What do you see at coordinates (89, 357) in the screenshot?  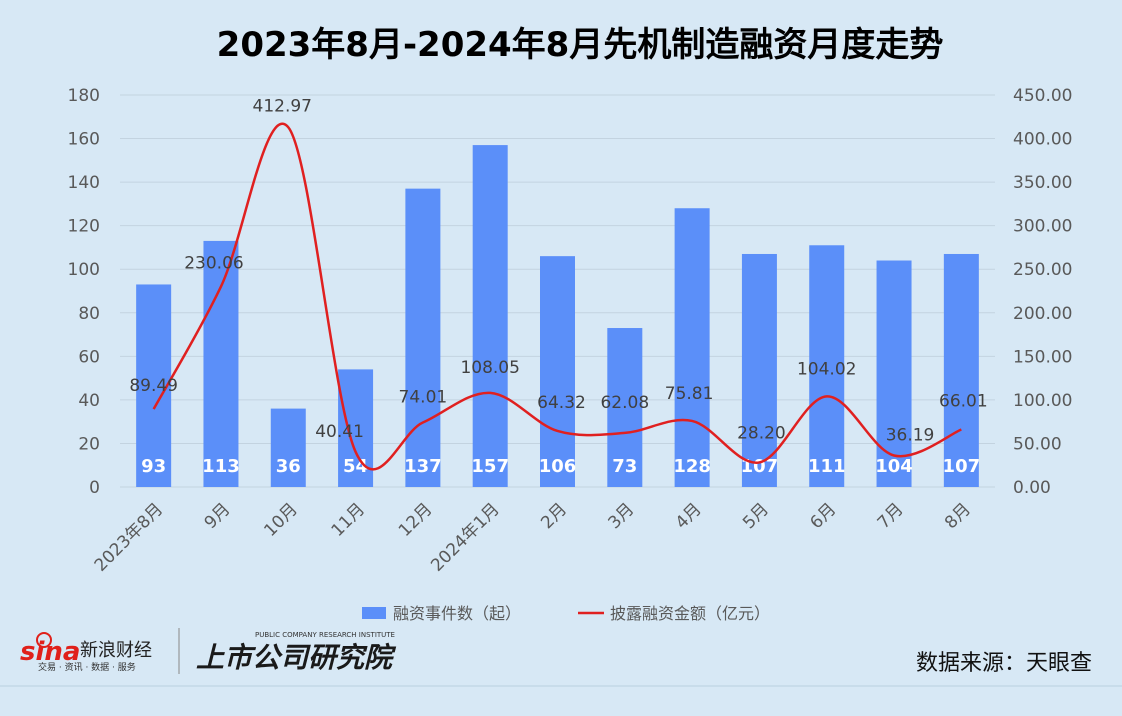 I see `y-left-tick-label: 60` at bounding box center [89, 357].